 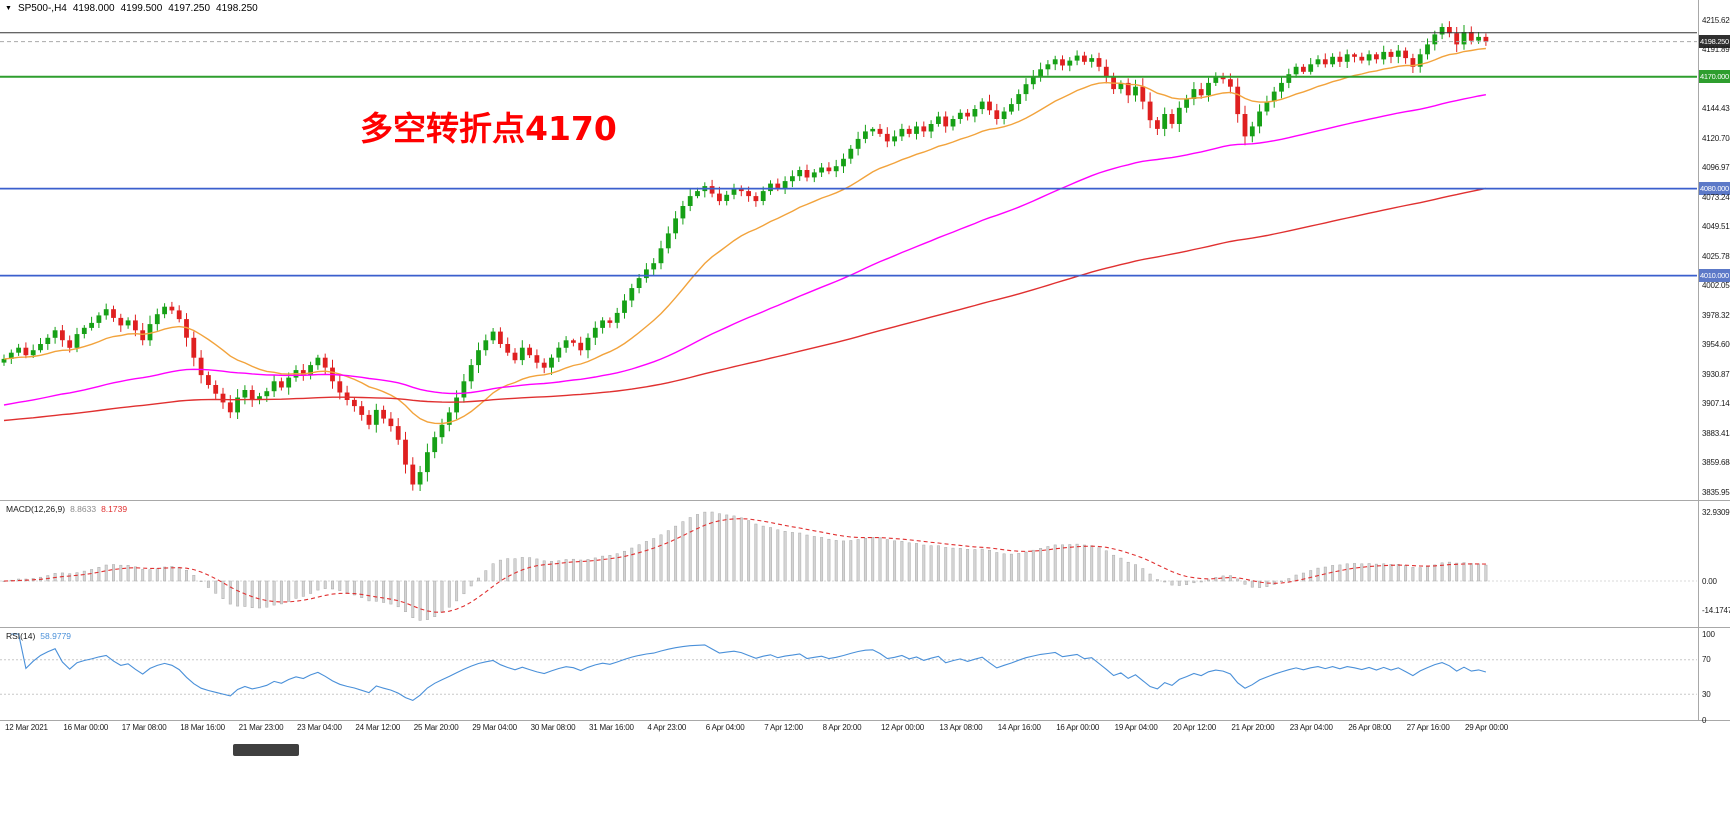 What do you see at coordinates (725, 727) in the screenshot?
I see `time-axis-label: 6 Apr 04:00` at bounding box center [725, 727].